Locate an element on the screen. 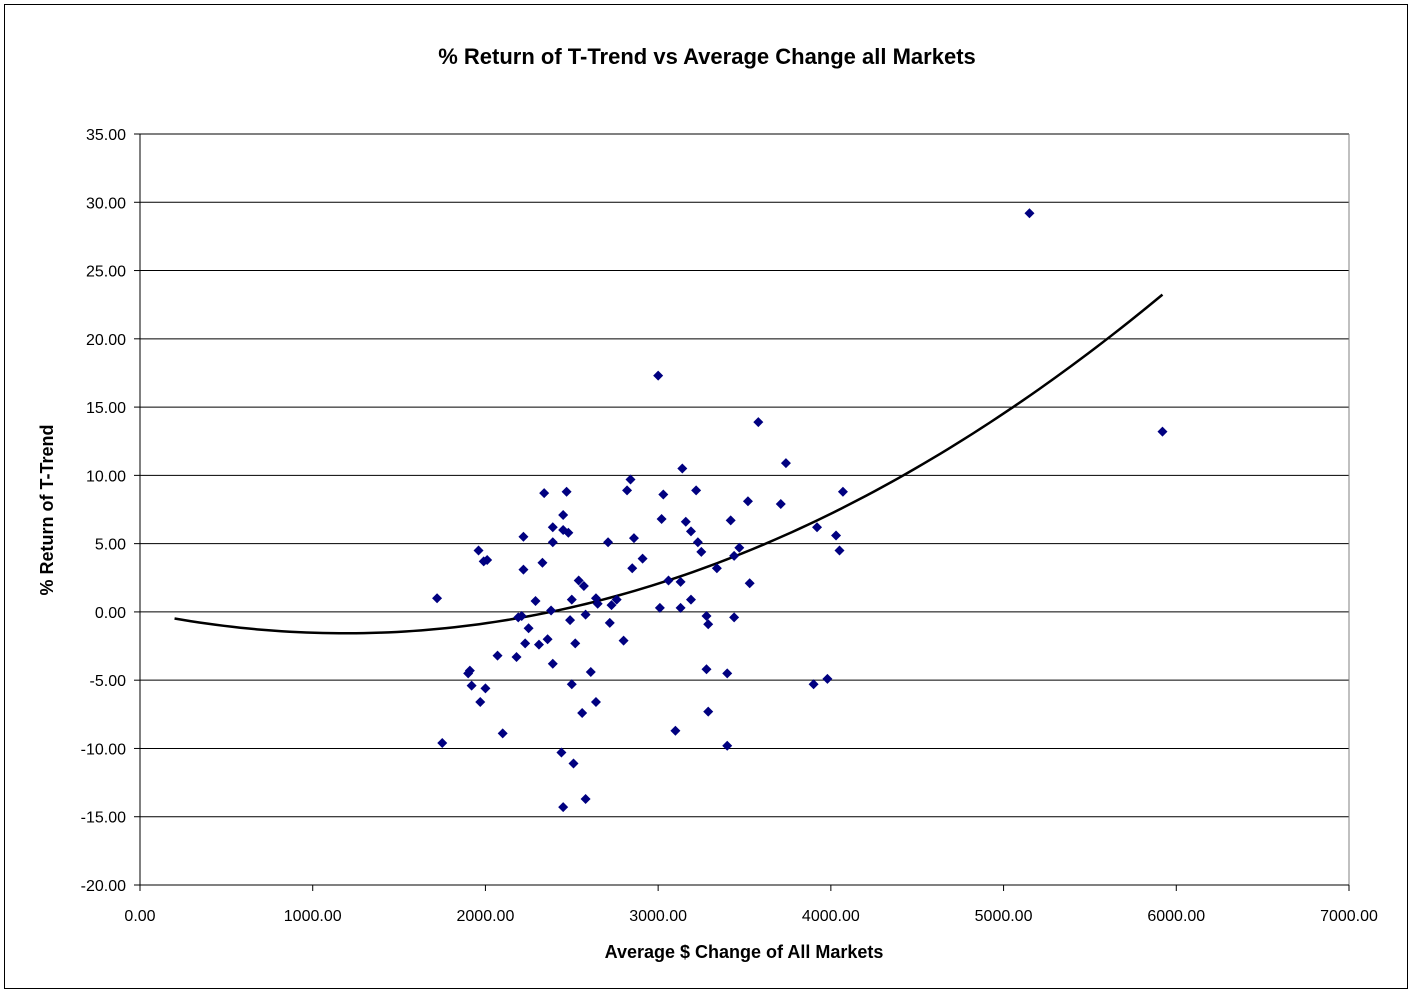  x-tick-label-5: 5000.00 is located at coordinates (1004, 916).